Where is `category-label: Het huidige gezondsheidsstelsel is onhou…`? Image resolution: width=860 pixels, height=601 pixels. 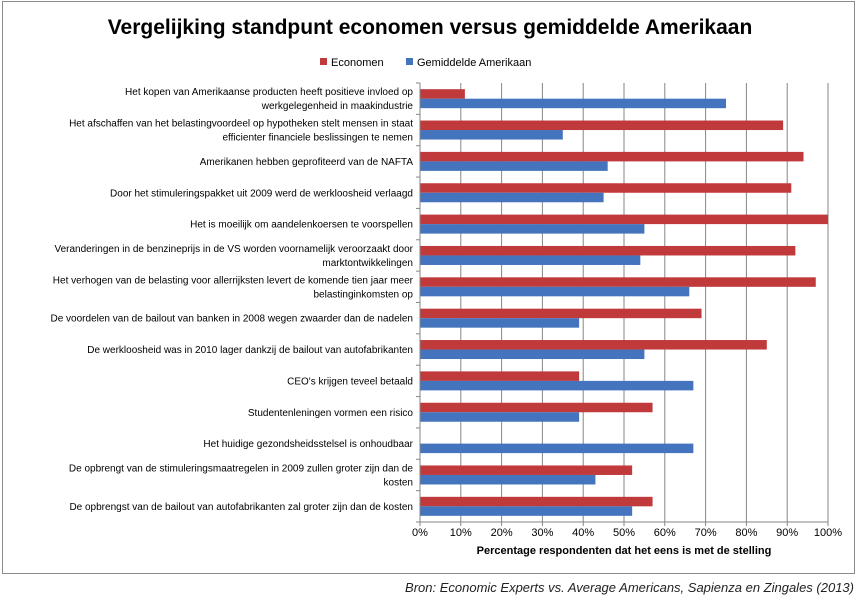 category-label: Het huidige gezondsheidsstelsel is onhou… is located at coordinates (308, 444).